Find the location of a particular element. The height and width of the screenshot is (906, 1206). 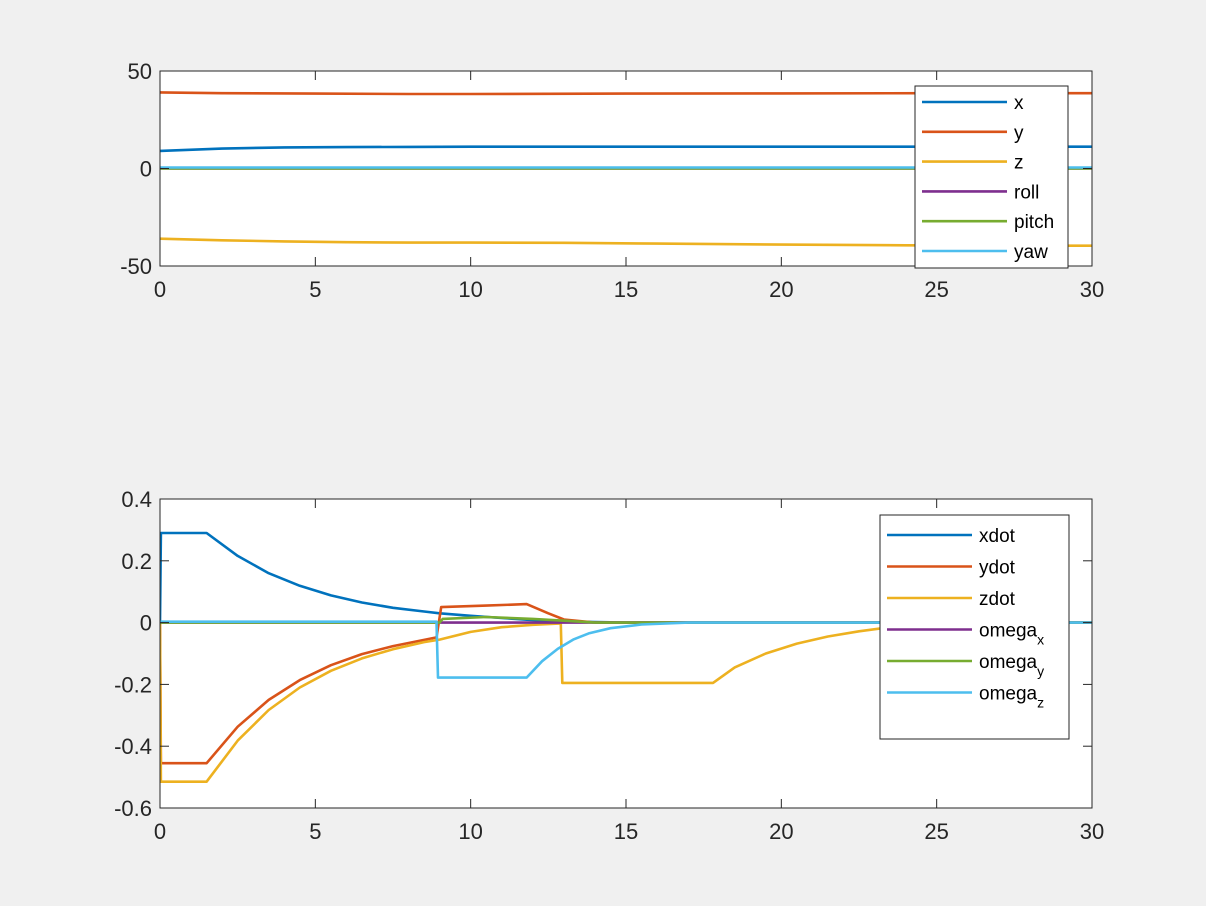

legend-entry-omega-y: omegay is located at coordinates (965, 665).